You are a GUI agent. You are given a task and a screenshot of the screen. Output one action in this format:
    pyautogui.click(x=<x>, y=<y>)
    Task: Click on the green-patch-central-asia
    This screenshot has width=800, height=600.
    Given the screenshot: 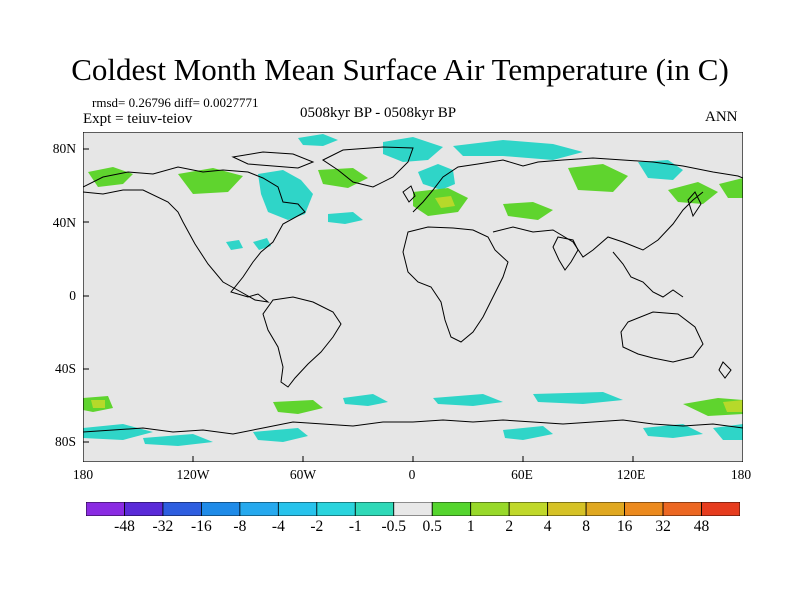 What is the action you would take?
    pyautogui.click(x=528, y=211)
    